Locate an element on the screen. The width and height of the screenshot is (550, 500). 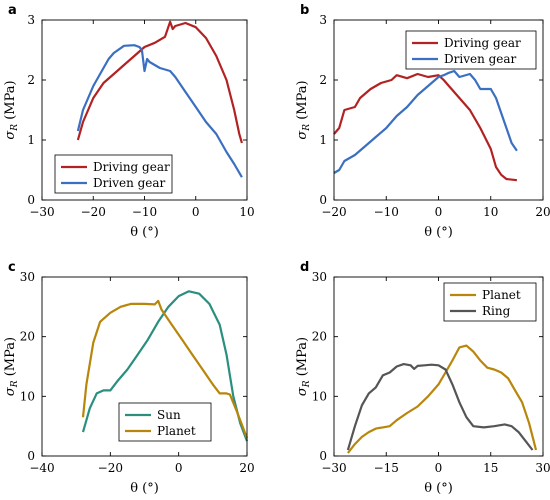
legend: Sun Planet is located at coordinates (165, 422).